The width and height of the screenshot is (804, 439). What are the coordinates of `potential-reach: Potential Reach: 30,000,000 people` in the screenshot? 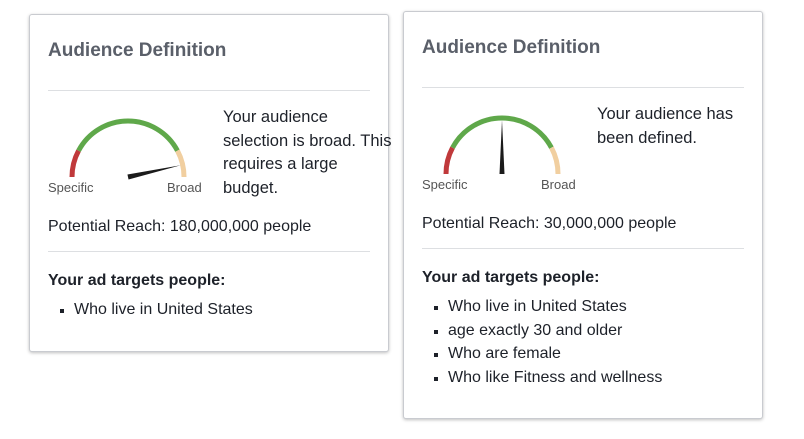 It's located at (583, 224).